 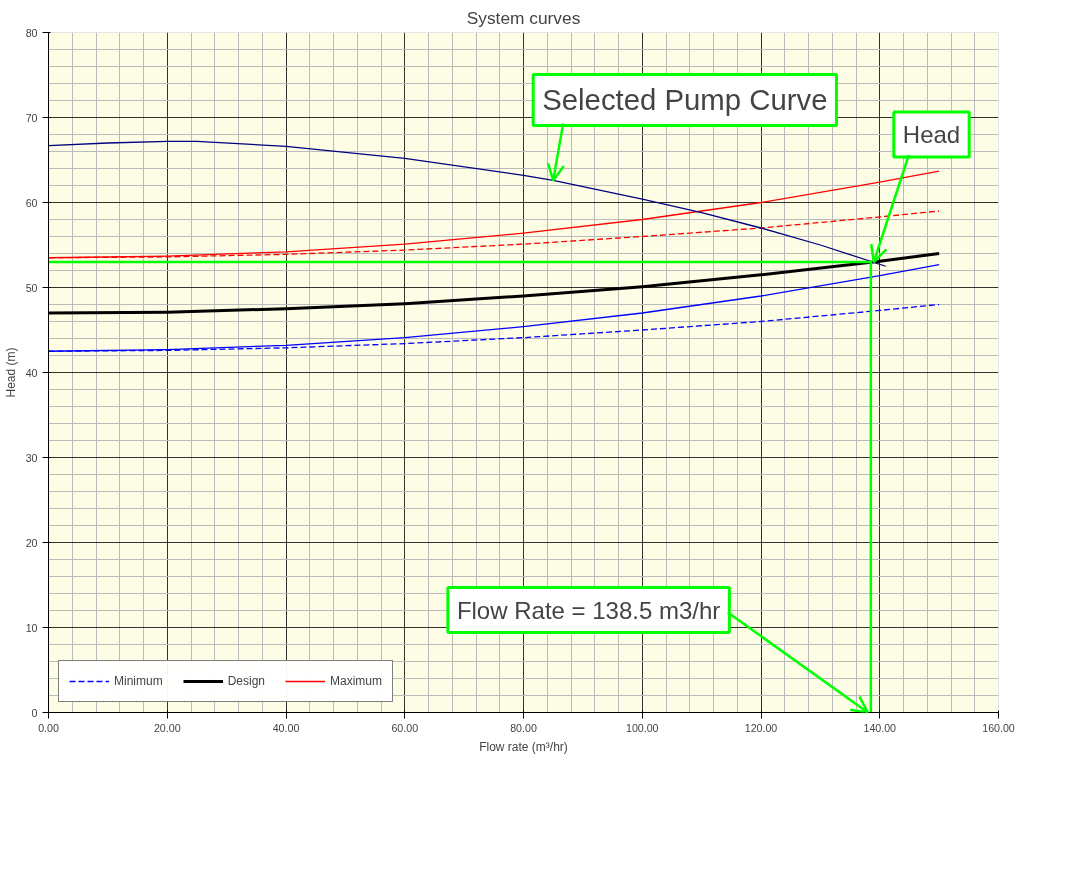 I want to click on legend-label: Design, so click(x=246, y=681).